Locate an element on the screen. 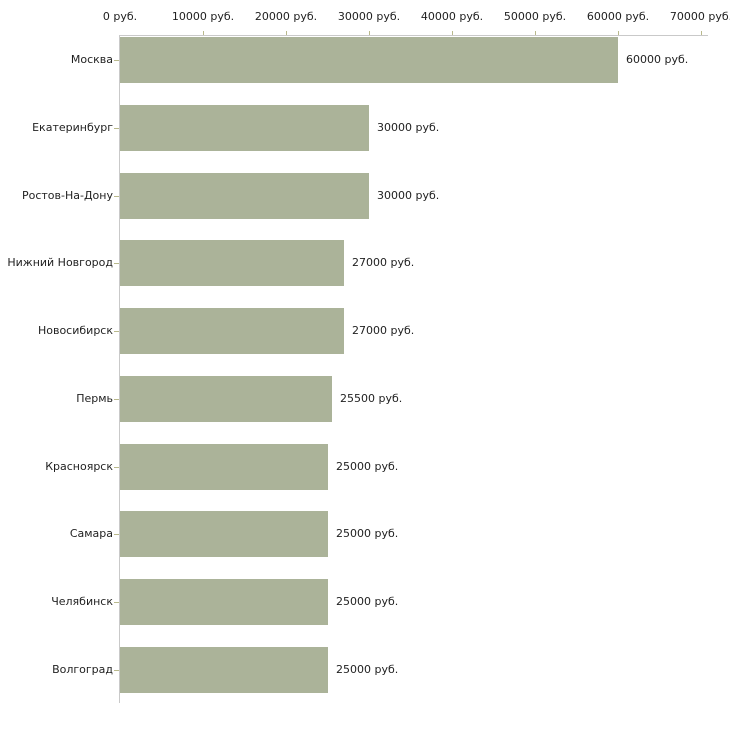 Image resolution: width=730 pixels, height=730 pixels. category-label: Нижний Новгород is located at coordinates (60, 262).